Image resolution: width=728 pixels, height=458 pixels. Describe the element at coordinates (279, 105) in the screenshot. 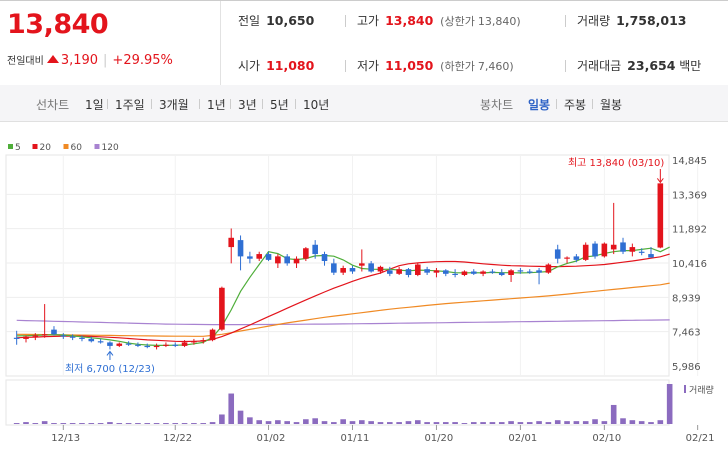

I see `tab-5y: 5년` at that location.